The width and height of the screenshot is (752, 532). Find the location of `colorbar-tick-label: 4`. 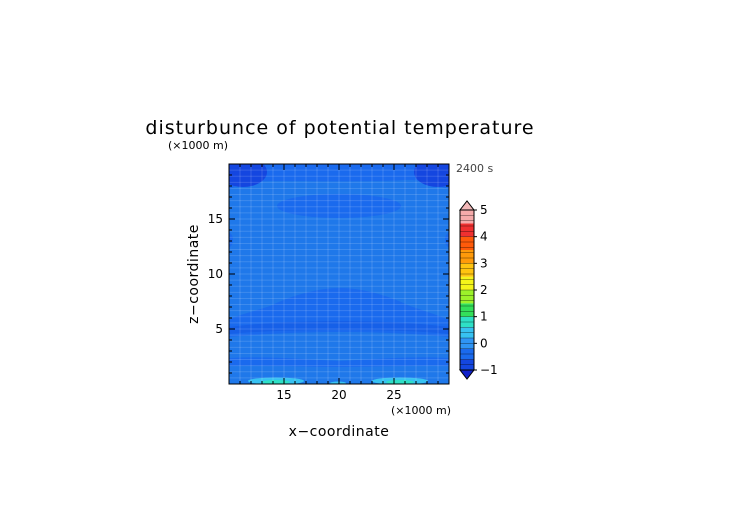

colorbar-tick-label: 4 is located at coordinates (484, 237).